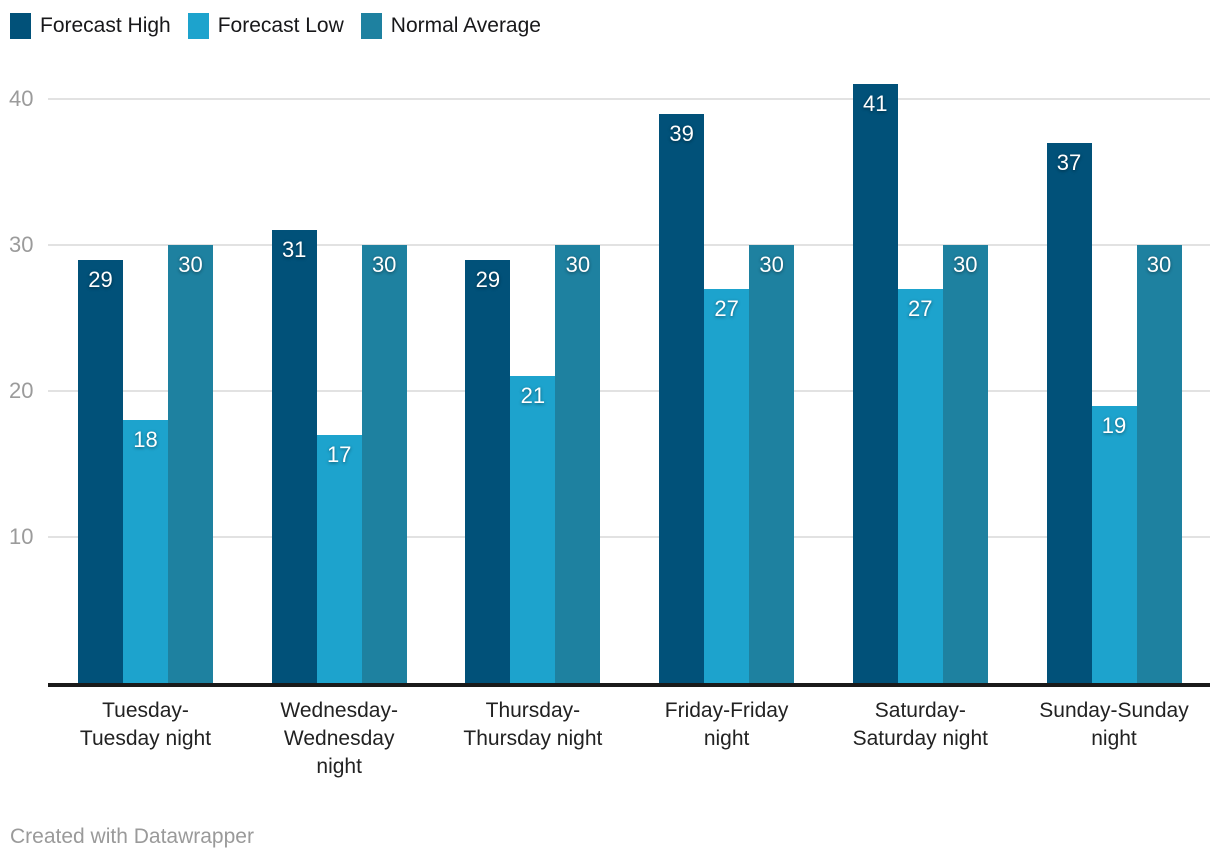  I want to click on x-axis-label-1: Tuesday- Tuesday night, so click(145, 724).